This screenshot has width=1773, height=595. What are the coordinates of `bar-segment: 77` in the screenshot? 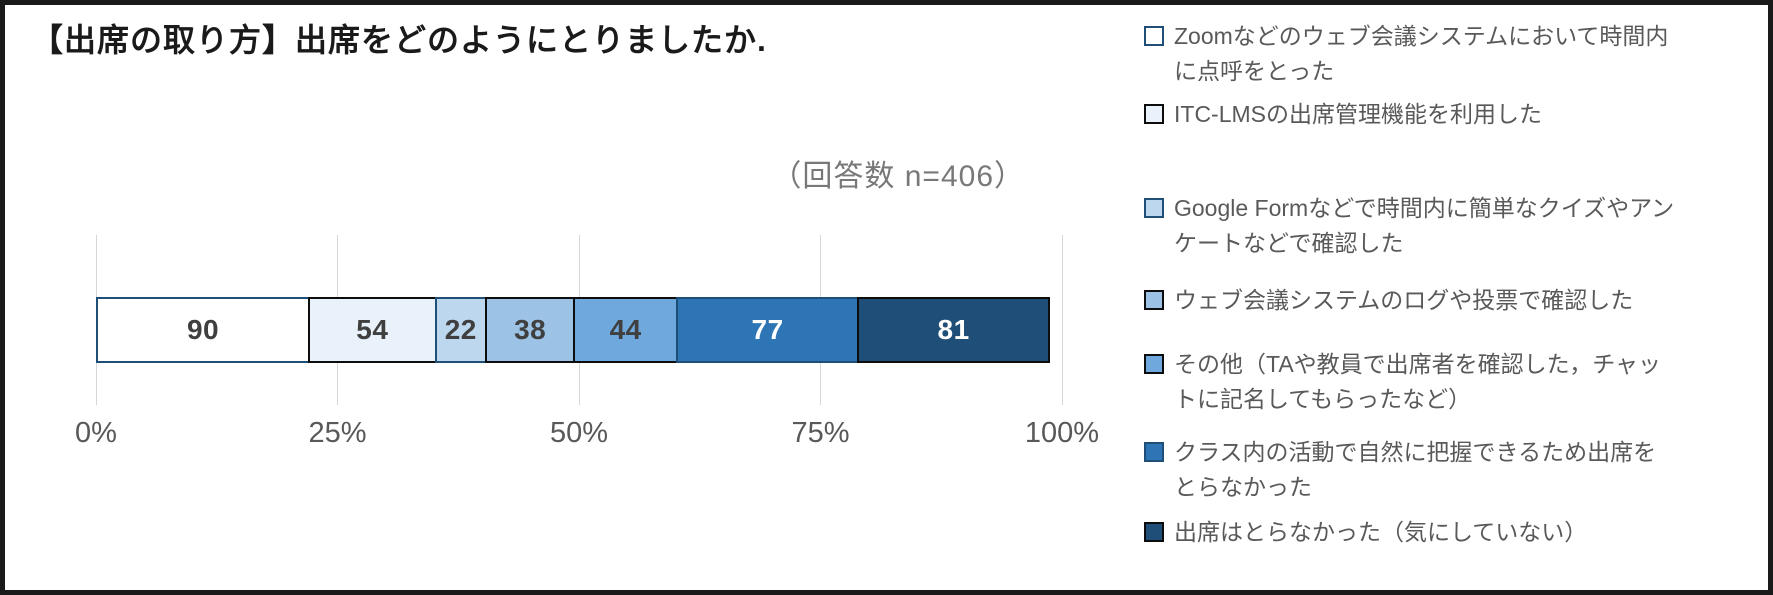 It's located at (768, 330).